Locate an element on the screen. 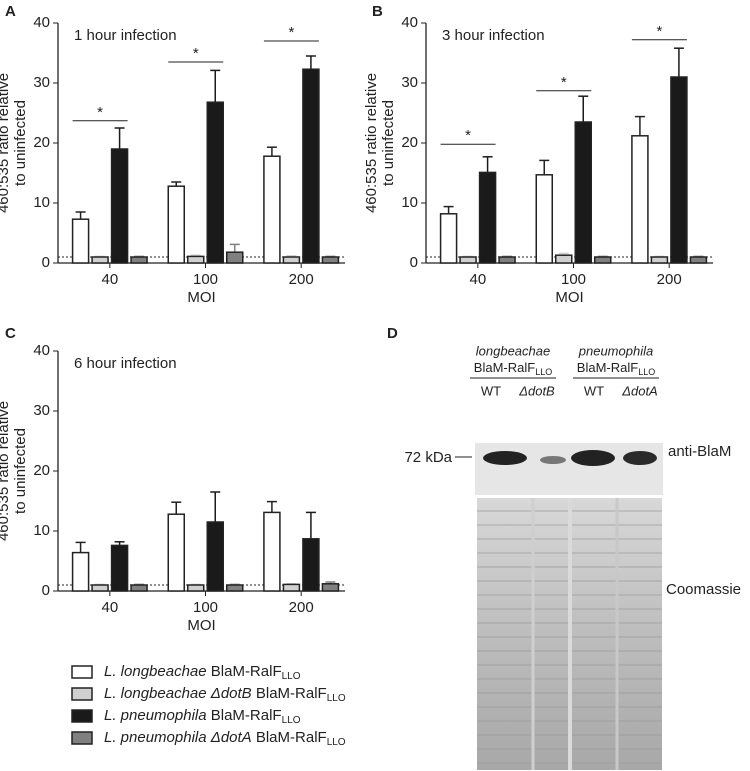 This screenshot has width=750, height=771. panel-label: C is located at coordinates (10, 333).